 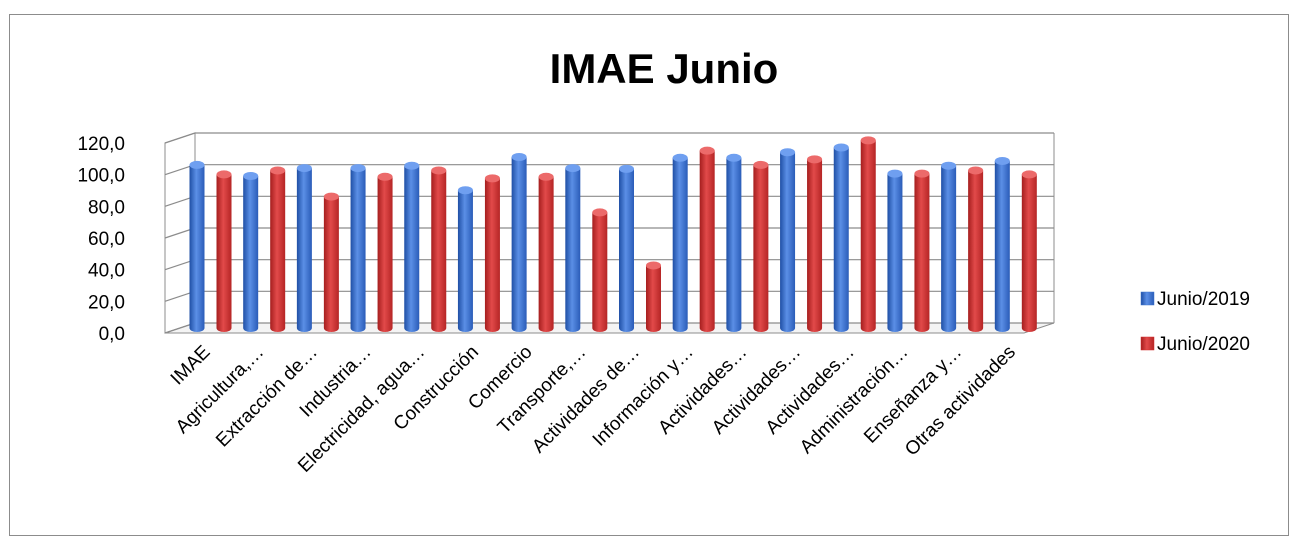 What do you see at coordinates (106, 271) in the screenshot?
I see `y-tick-label: 40,0` at bounding box center [106, 271].